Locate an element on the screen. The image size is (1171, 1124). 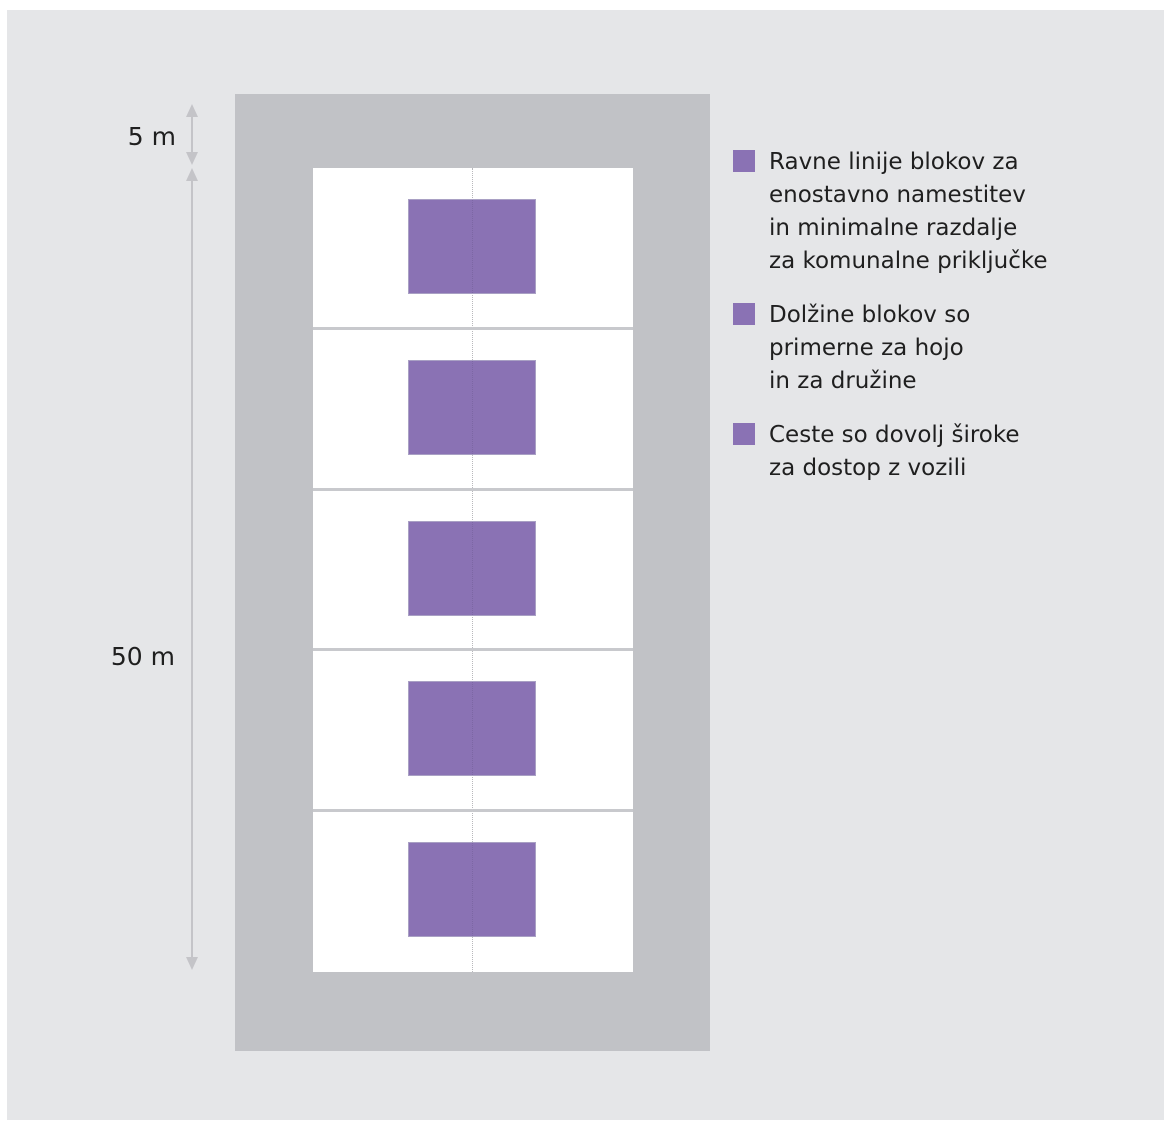
block-length-label: 50 m is located at coordinates (142, 656).